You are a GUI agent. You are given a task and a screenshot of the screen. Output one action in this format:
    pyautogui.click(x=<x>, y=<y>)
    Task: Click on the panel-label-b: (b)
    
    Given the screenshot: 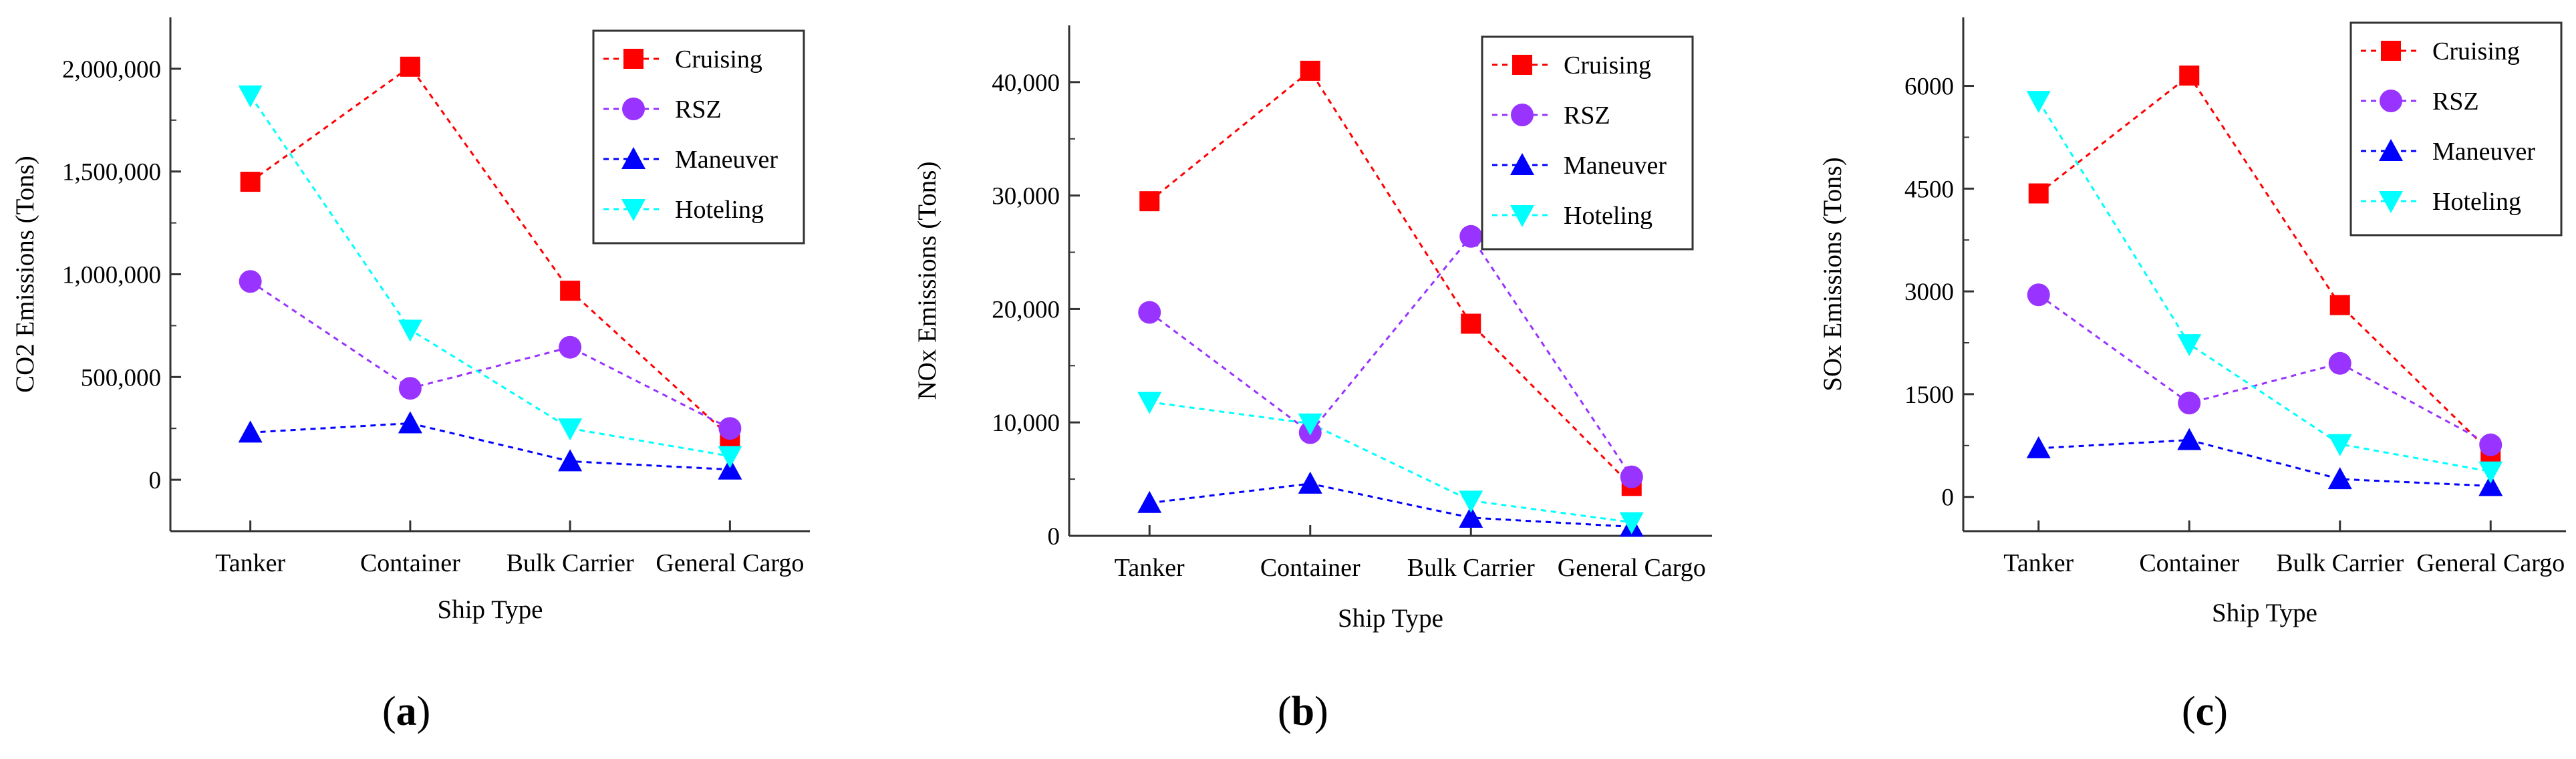 What is the action you would take?
    pyautogui.click(x=1303, y=711)
    